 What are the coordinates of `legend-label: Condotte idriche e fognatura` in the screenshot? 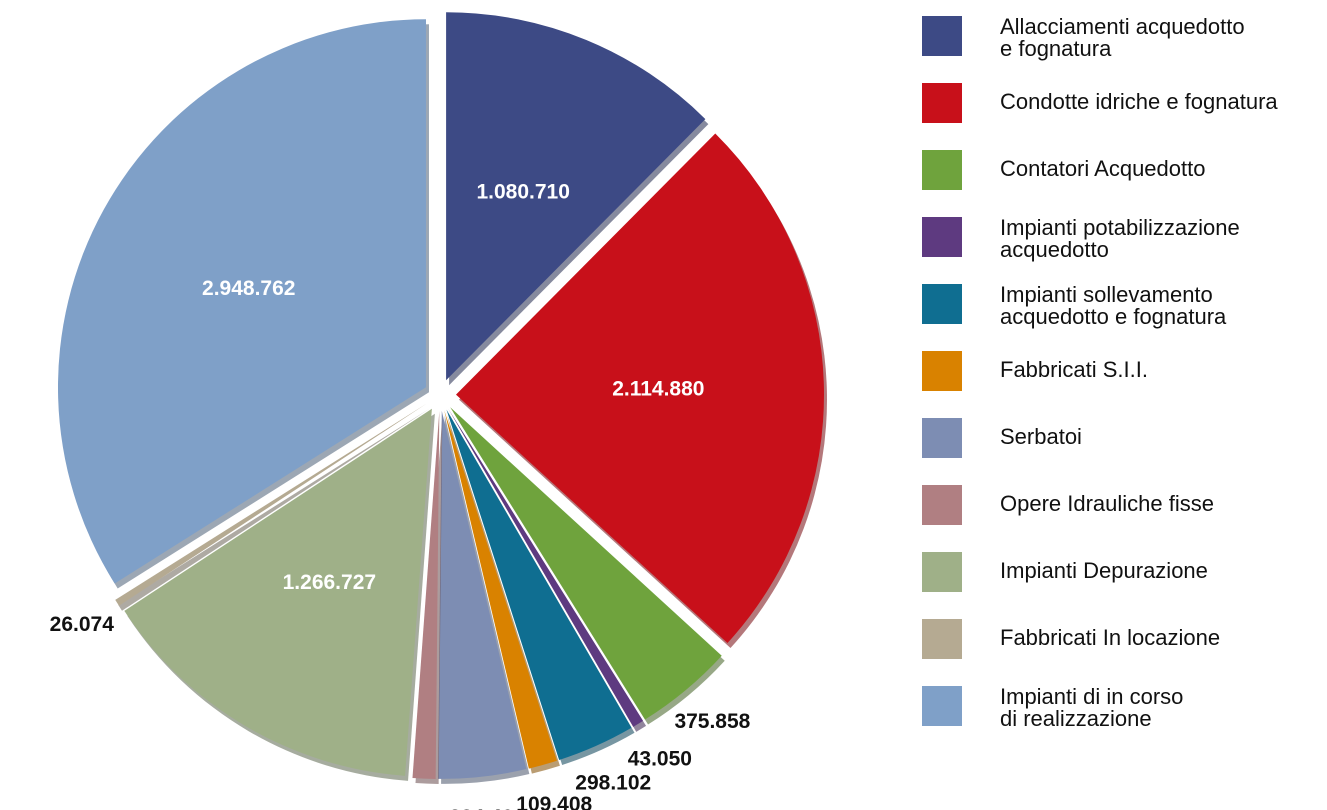 It's located at (1139, 101).